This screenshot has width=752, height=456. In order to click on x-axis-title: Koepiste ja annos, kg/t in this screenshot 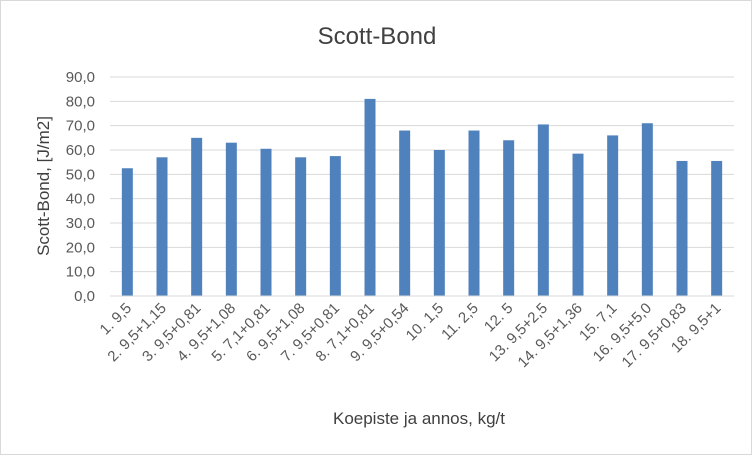, I will do `click(419, 418)`.